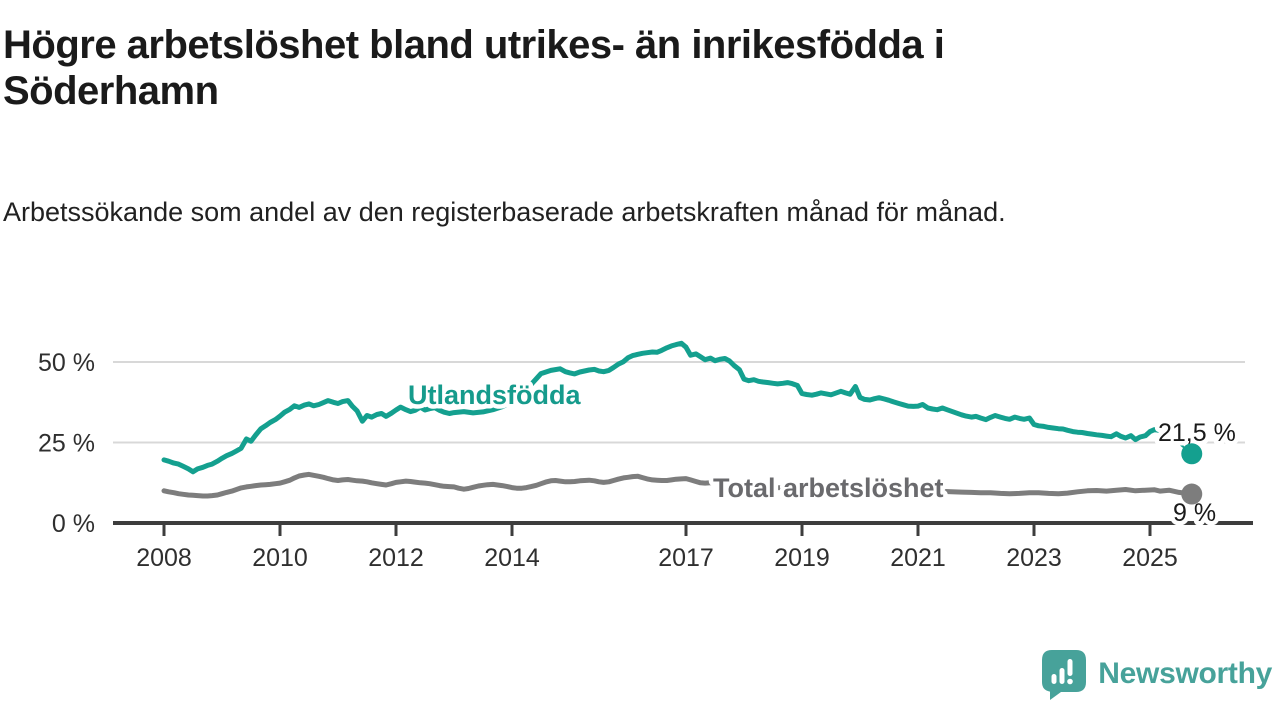  I want to click on x-tick-label: 2023, so click(1034, 558).